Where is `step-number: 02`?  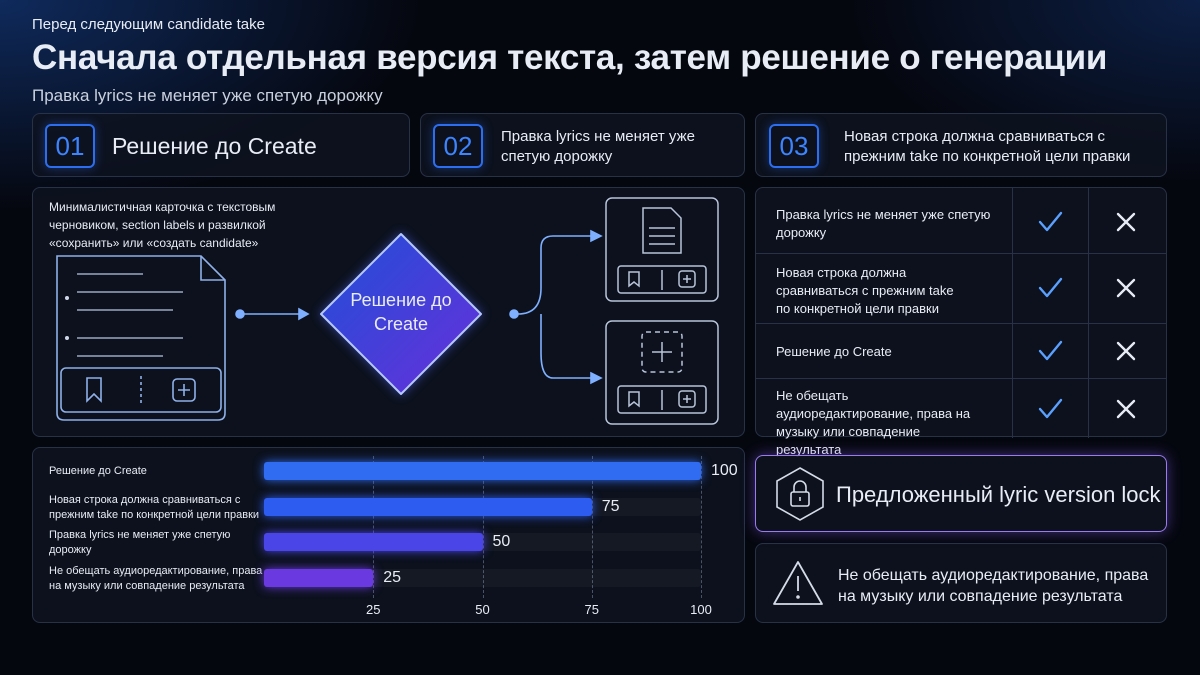 step-number: 02 is located at coordinates (458, 146).